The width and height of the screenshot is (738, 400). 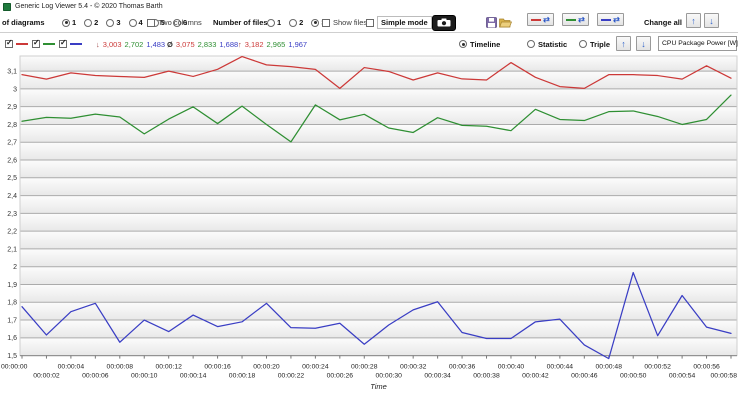 I want to click on stat-avg-group: Ø 3,075 2,833 1,688, so click(x=202, y=44).